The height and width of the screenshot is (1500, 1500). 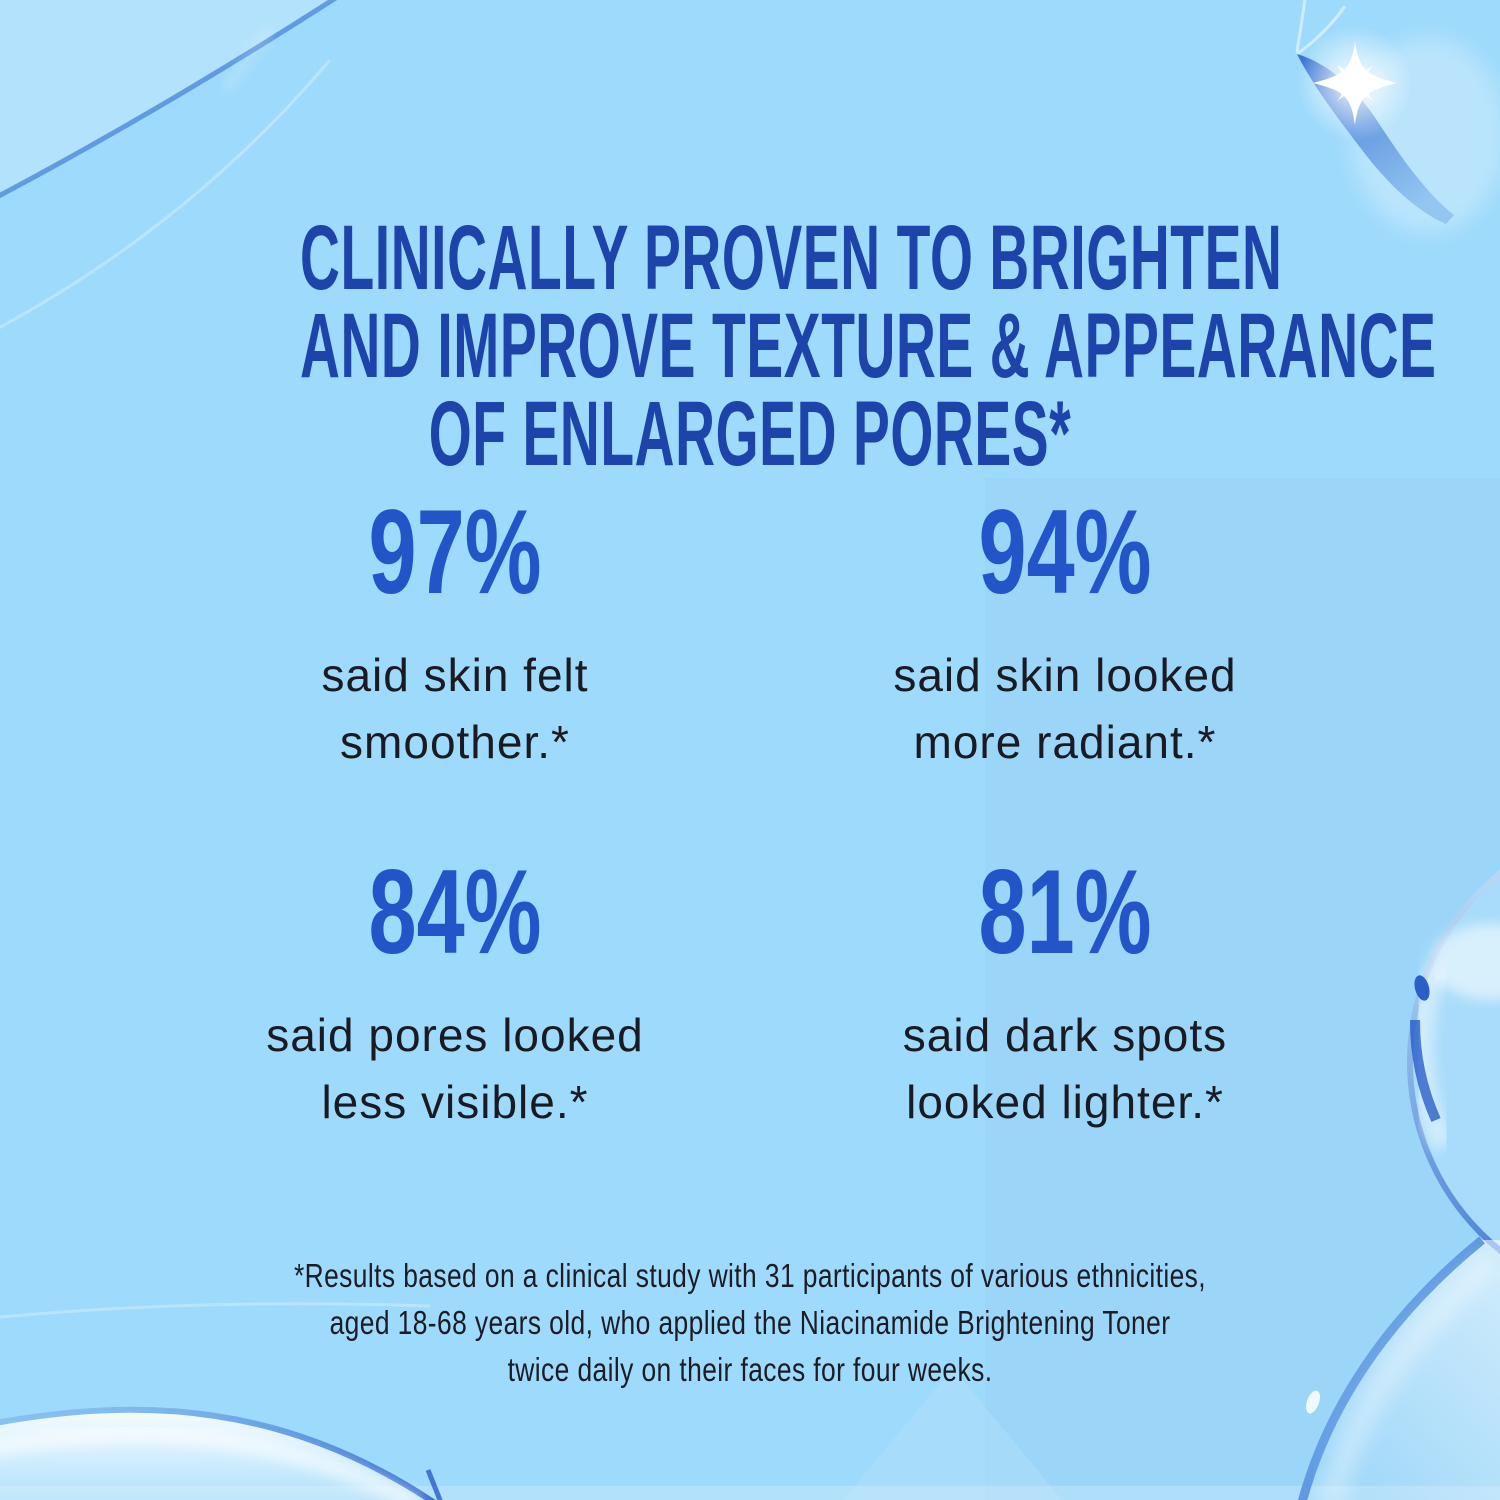 I want to click on stat-label: said dark spots looked lighter.*, so click(x=1065, y=1069).